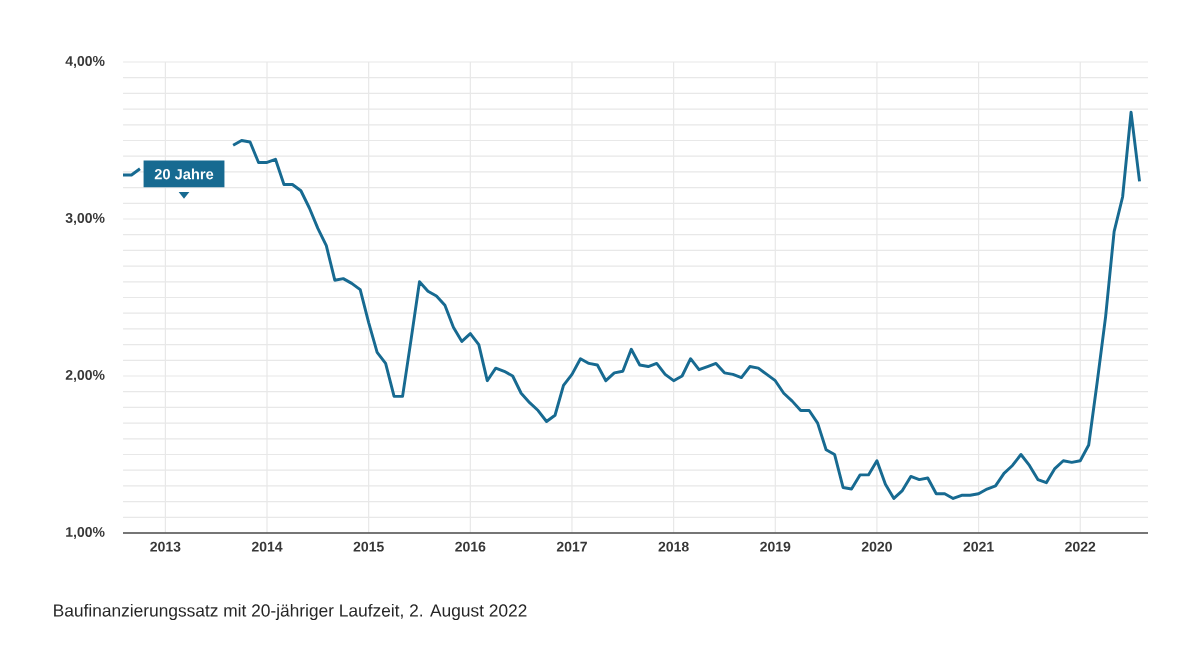  What do you see at coordinates (184, 174) in the screenshot?
I see `series-label: 20 Jahre` at bounding box center [184, 174].